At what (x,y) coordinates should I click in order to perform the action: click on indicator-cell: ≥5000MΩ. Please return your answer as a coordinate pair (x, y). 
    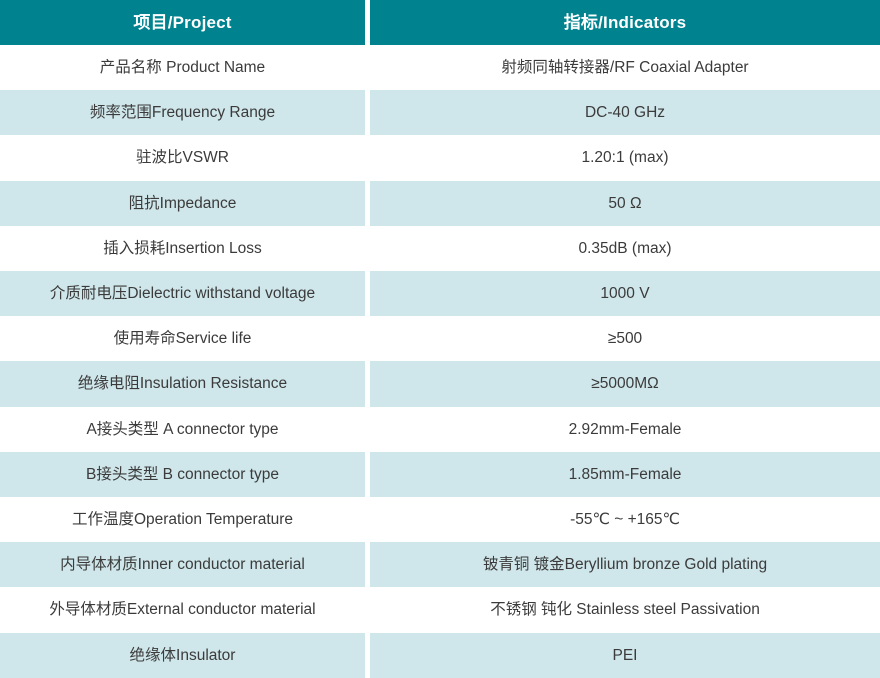
    Looking at the image, I should click on (625, 384).